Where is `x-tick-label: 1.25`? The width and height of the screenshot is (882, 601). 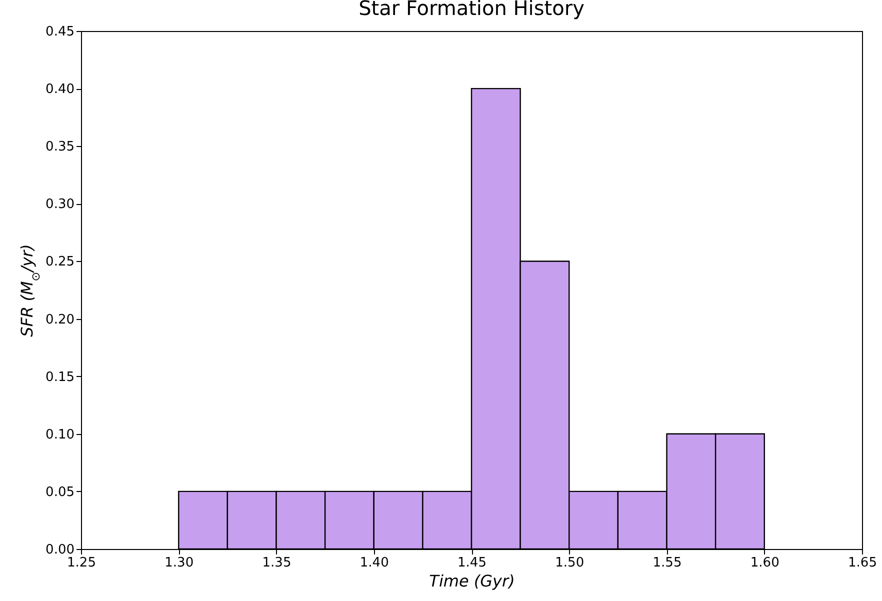
x-tick-label: 1.25 is located at coordinates (81, 563).